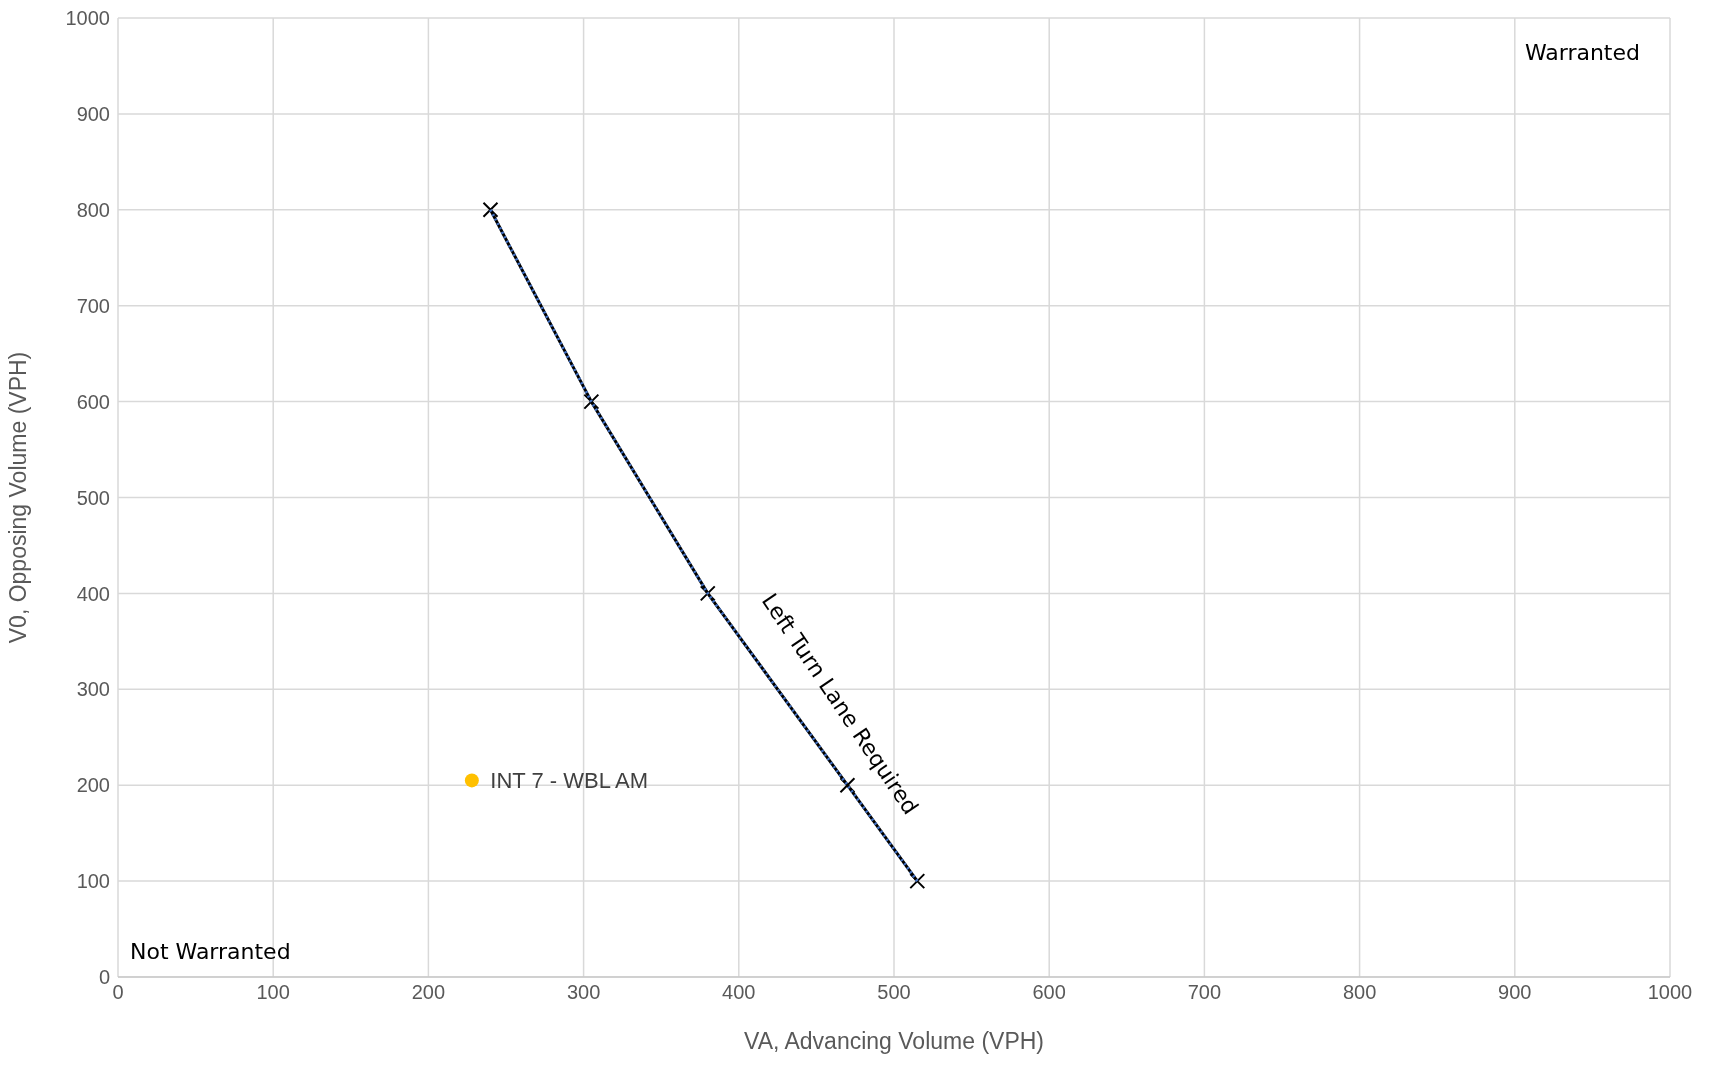 The height and width of the screenshot is (1065, 1718). I want to click on y-tick-label: 500, so click(93, 497).